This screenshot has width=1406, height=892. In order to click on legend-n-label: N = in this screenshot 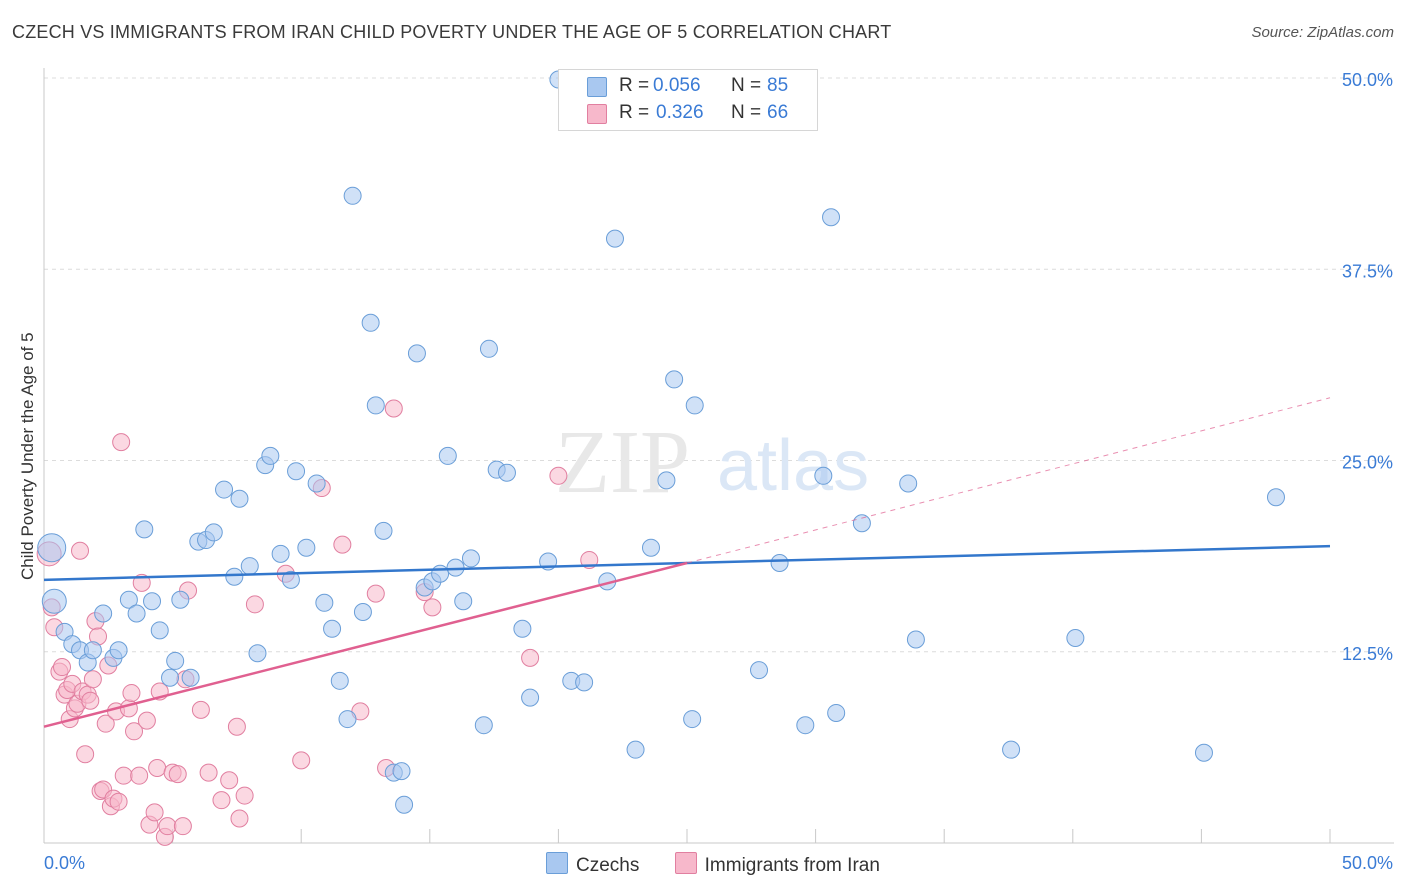, I will do `click(746, 85)`.